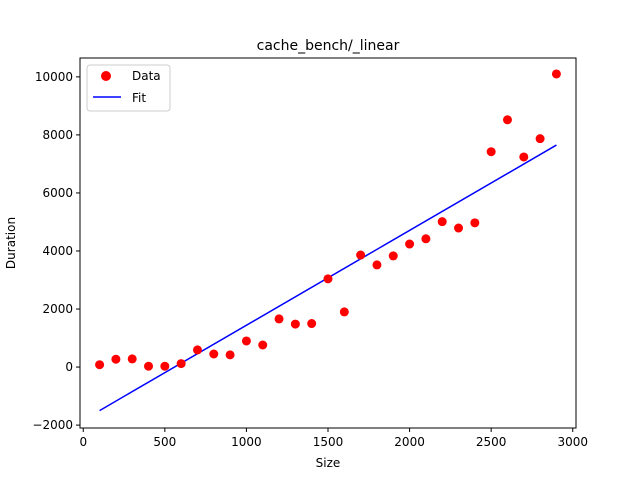  Describe the element at coordinates (139, 98) in the screenshot. I see `legend-label-fit: Fit` at that location.